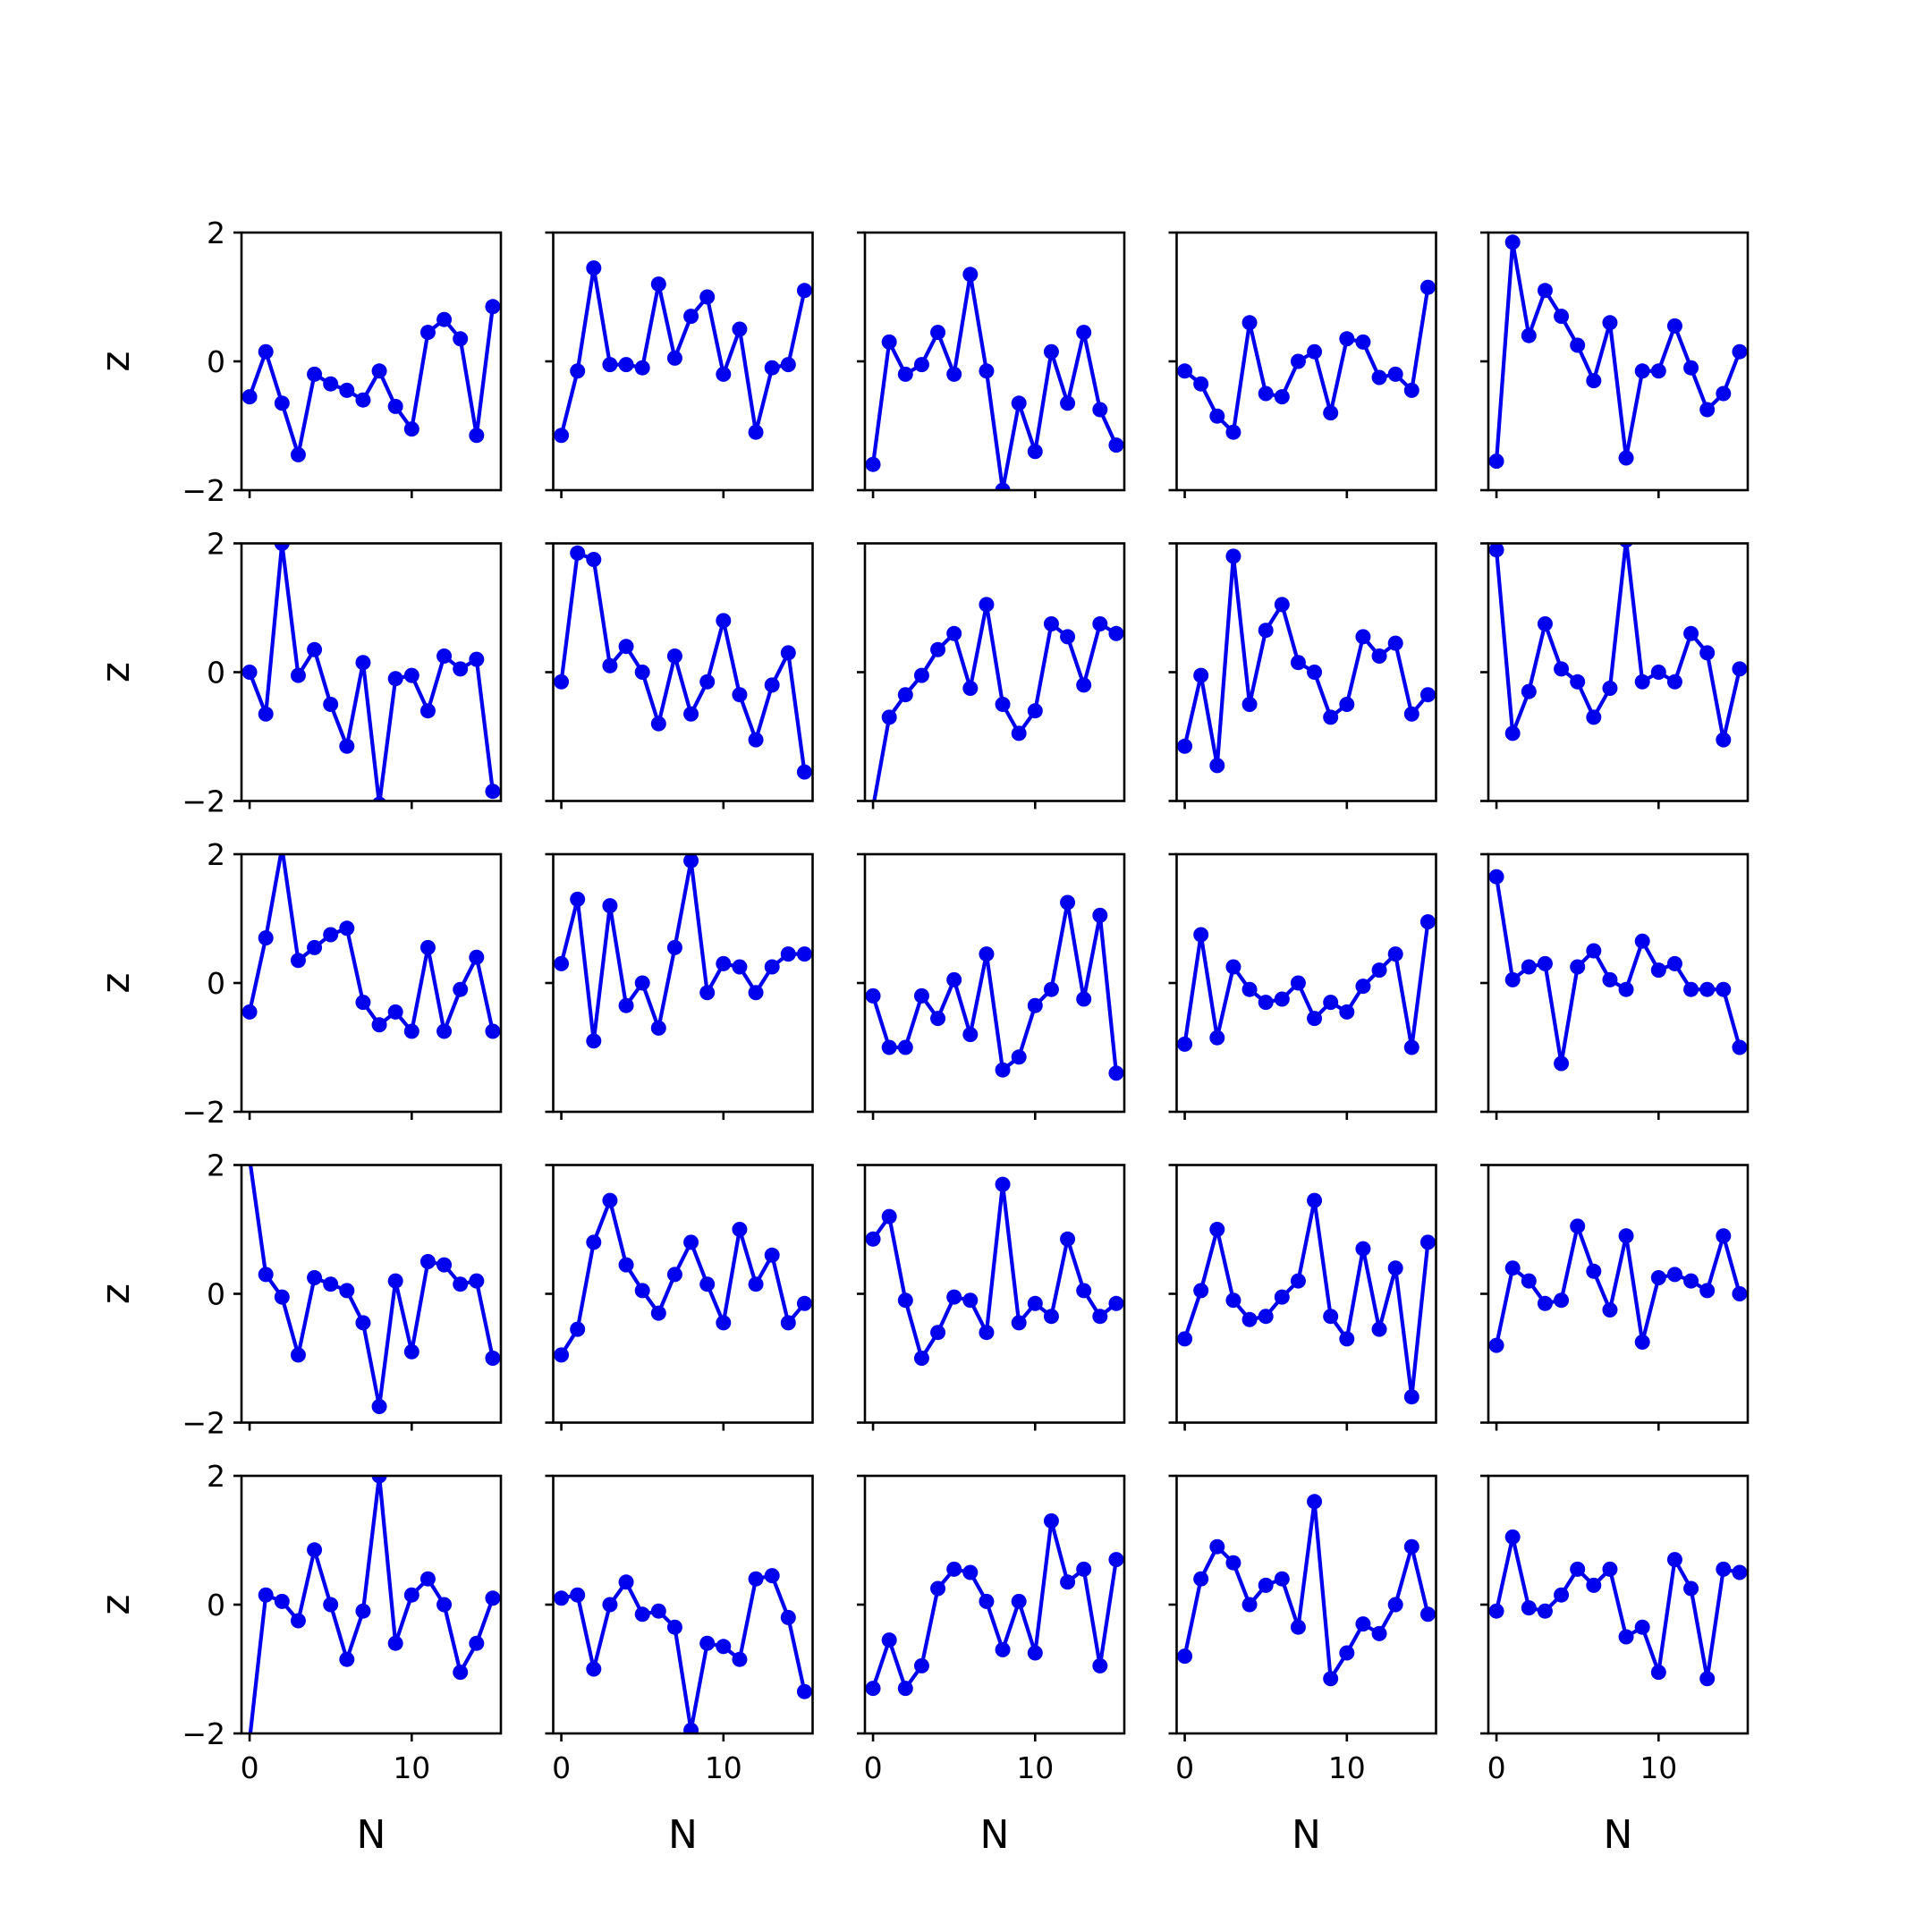 The width and height of the screenshot is (1932, 1932). Describe the element at coordinates (216, 983) in the screenshot. I see `y-tick-label: 0` at that location.